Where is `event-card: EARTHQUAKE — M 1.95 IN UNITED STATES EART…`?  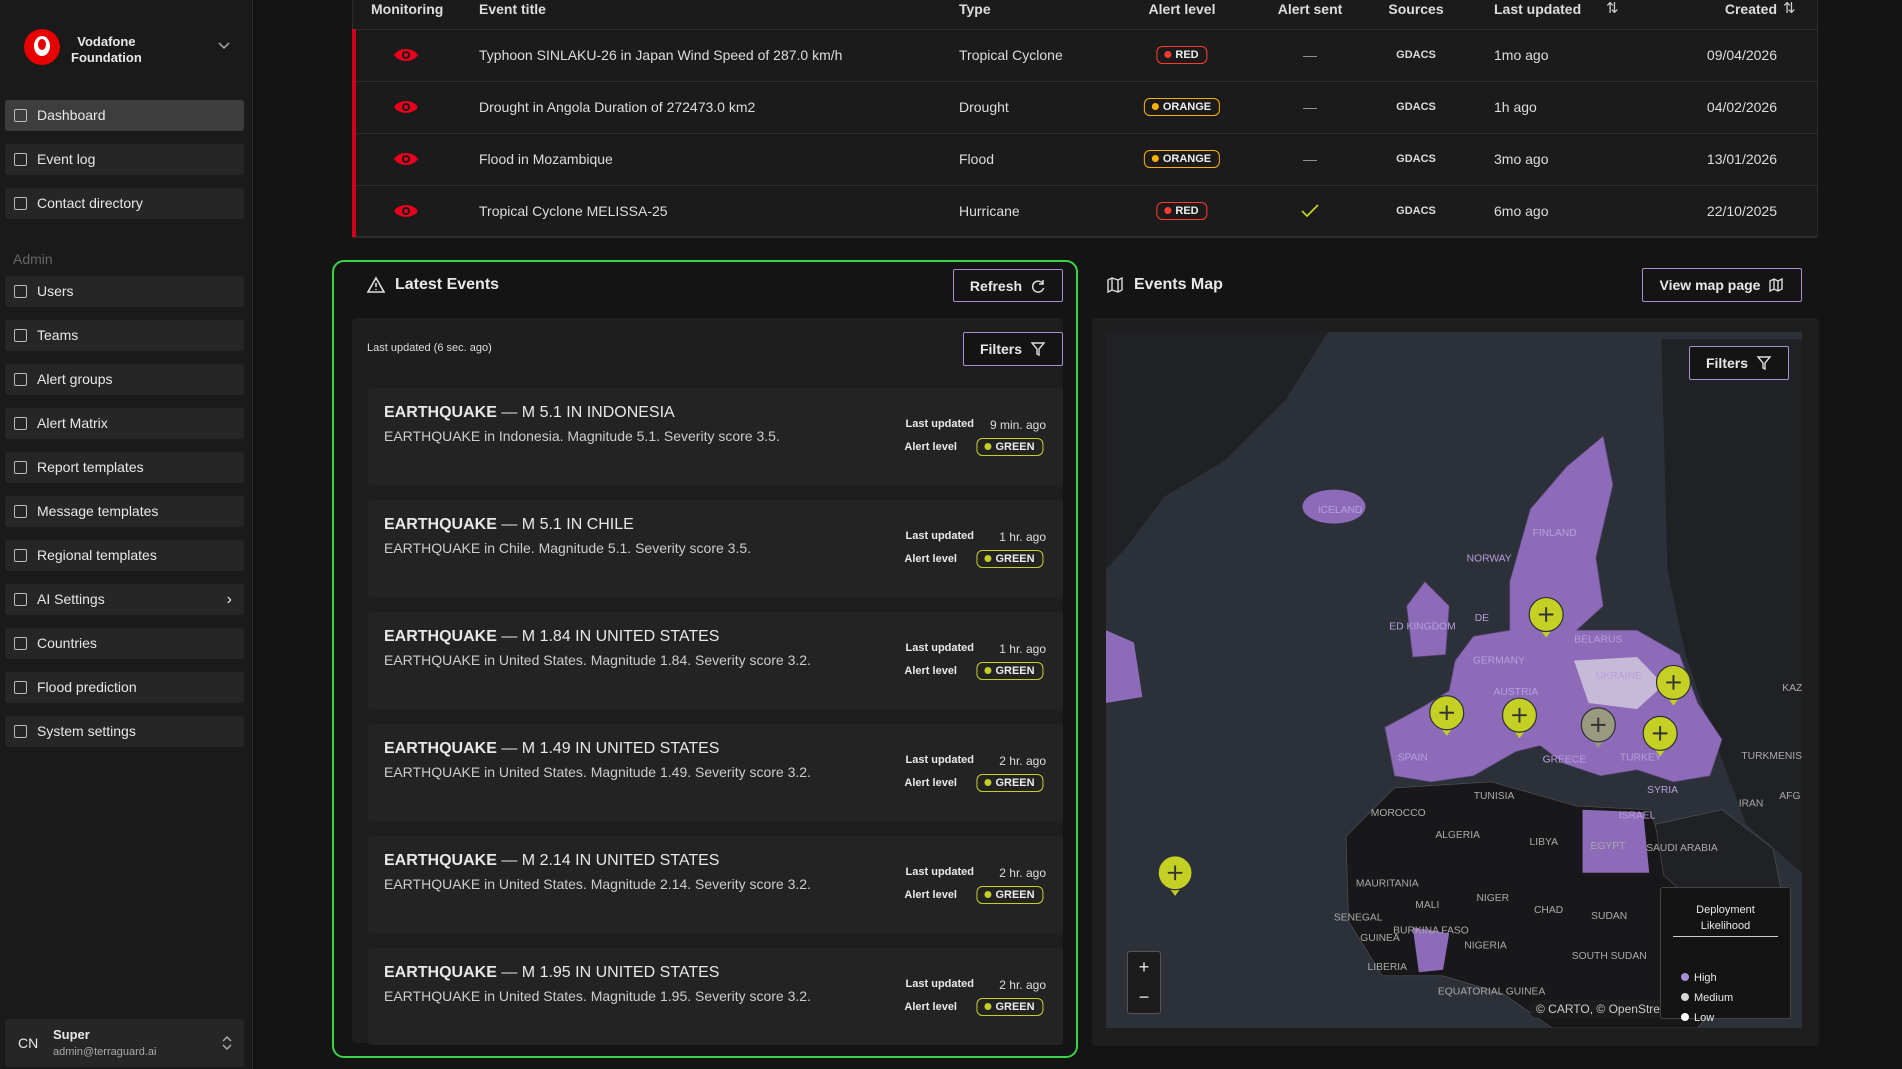 event-card: EARTHQUAKE — M 1.95 IN UNITED STATES EART… is located at coordinates (715, 996).